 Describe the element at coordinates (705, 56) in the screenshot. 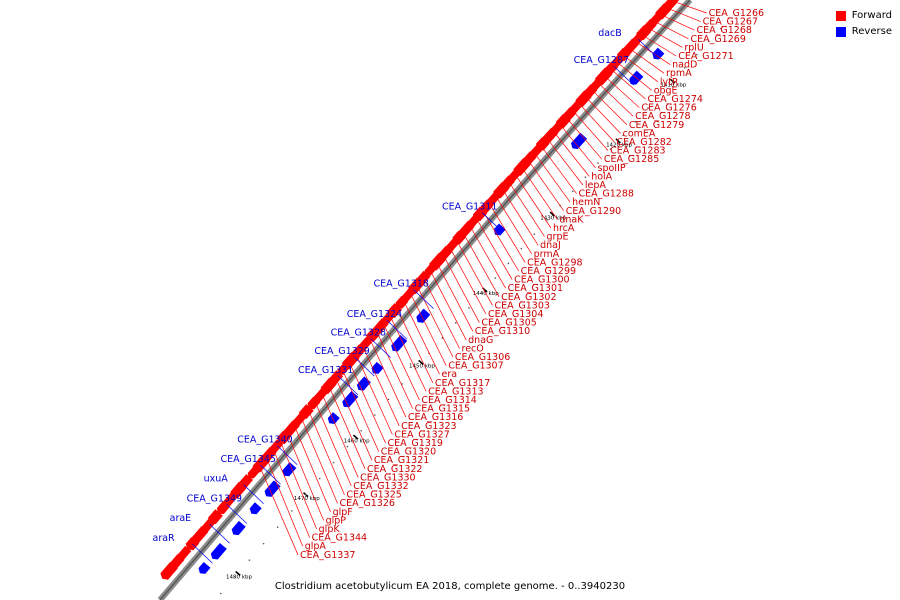

I see `forward-gene-label: CEA_G1271` at that location.